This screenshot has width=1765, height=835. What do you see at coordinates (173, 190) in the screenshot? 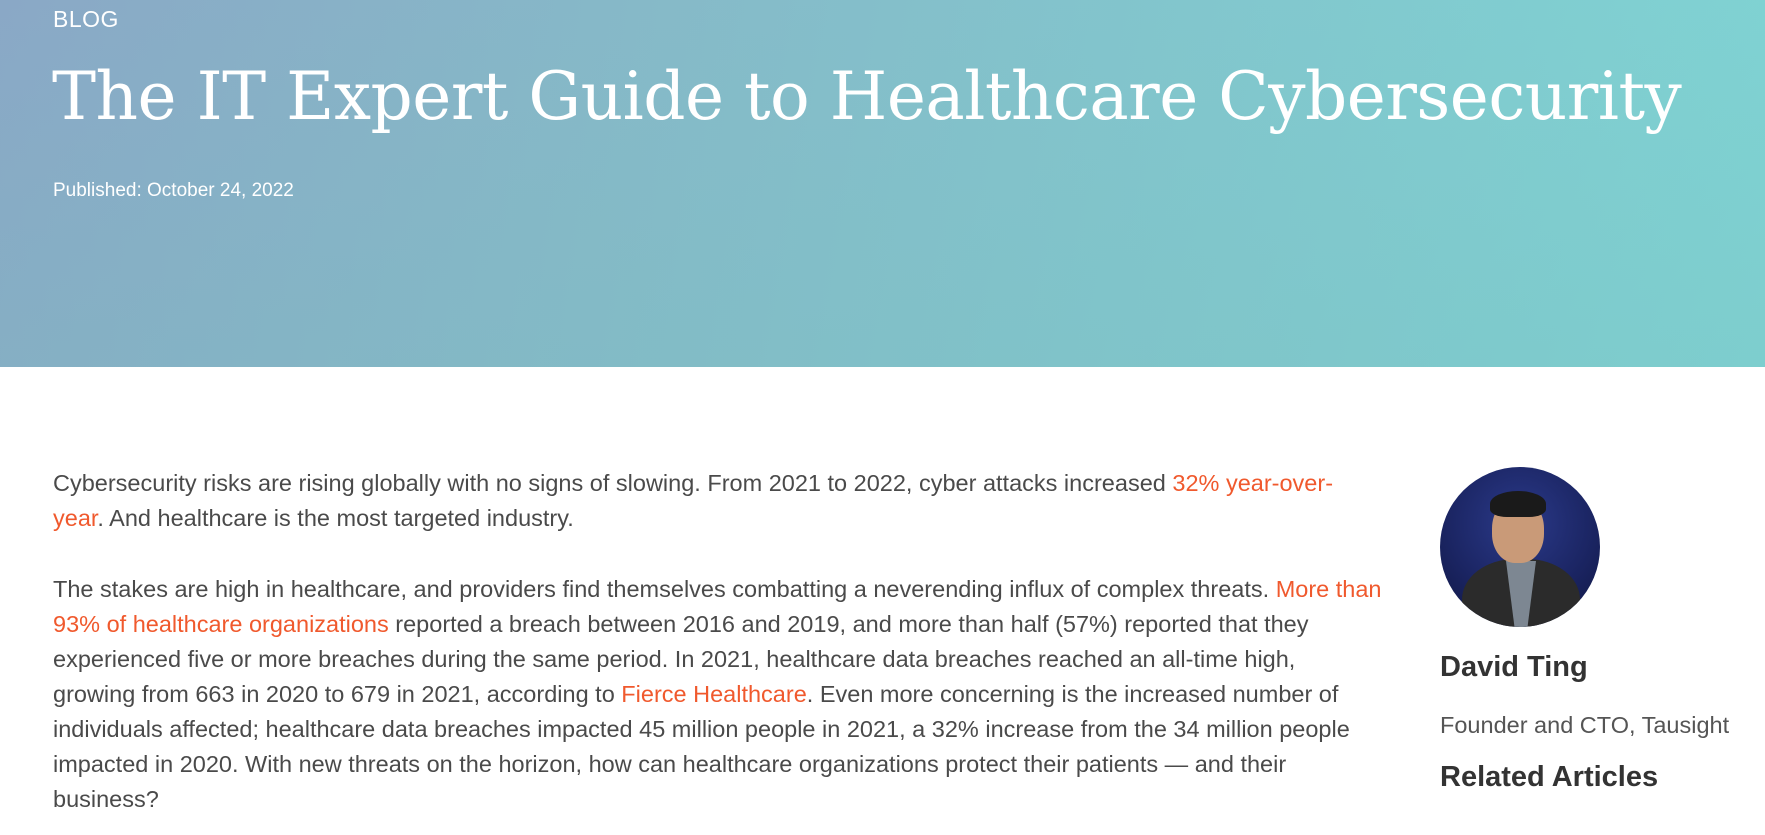
I see `published-date: Published: October 24, 2022` at bounding box center [173, 190].